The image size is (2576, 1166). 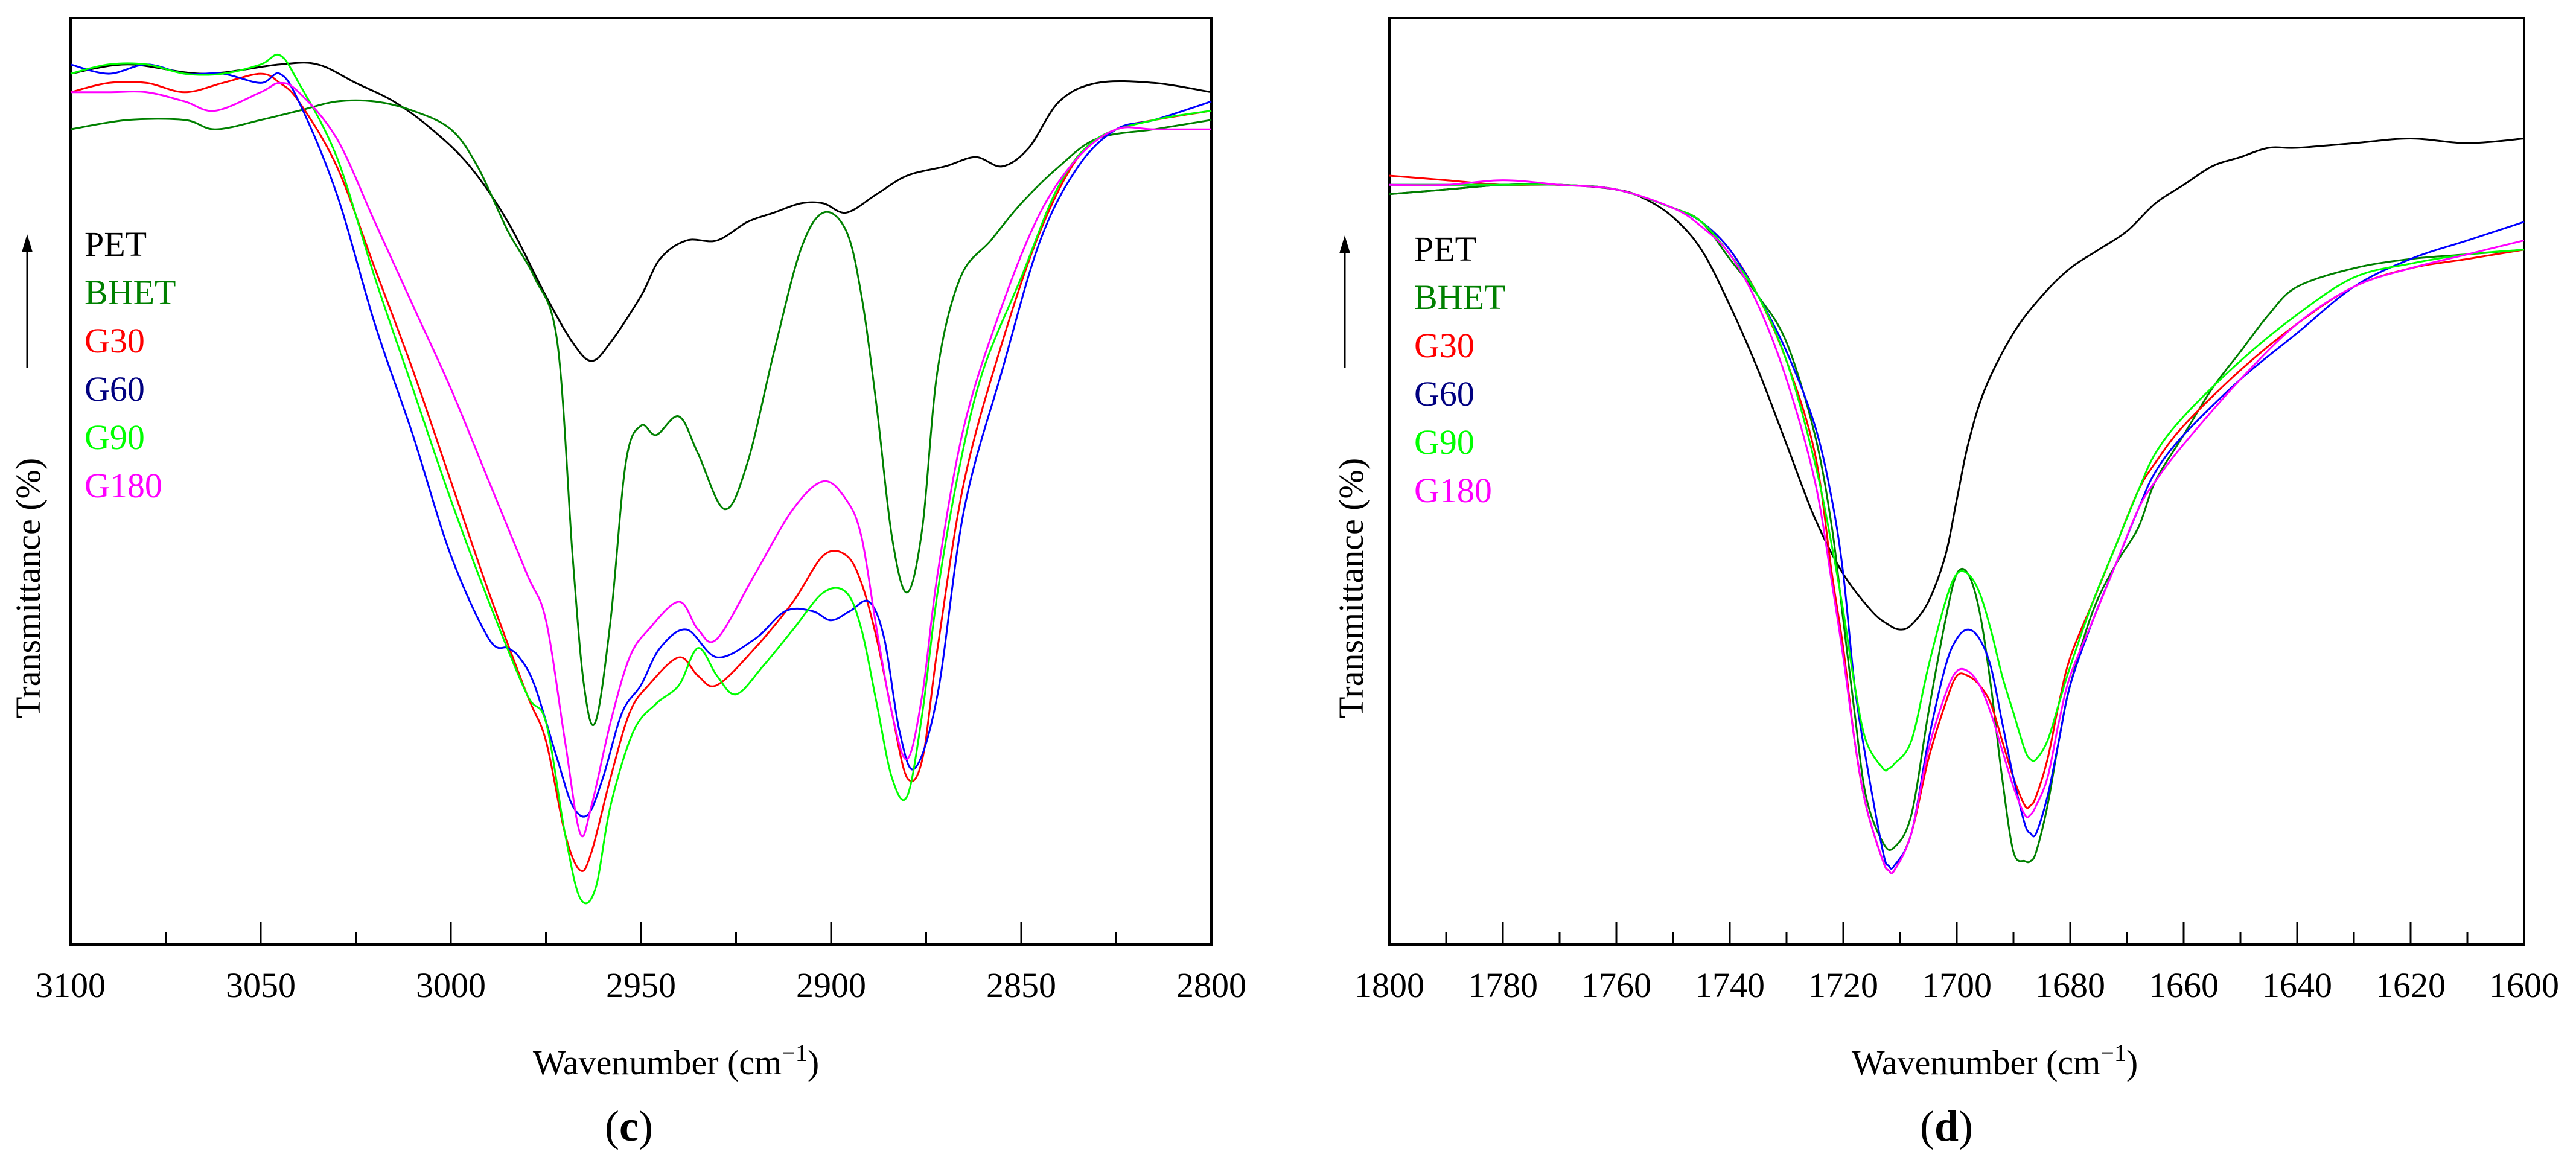 I want to click on panel-c-x-tick-labels: 3100 3050 3000 2950 2900 2850 2800, so click(x=641, y=986).